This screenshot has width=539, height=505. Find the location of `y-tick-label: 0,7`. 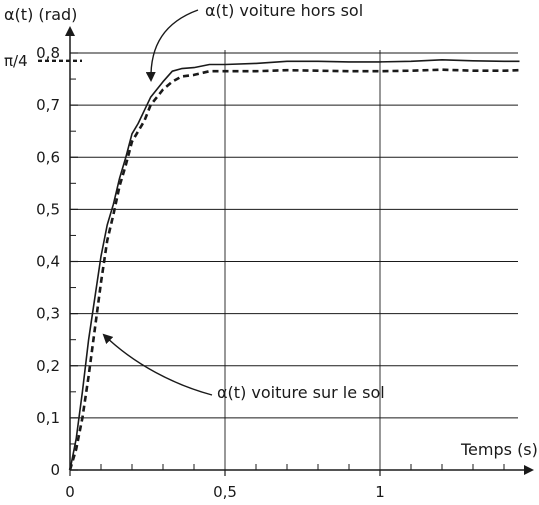

y-tick-label: 0,7 is located at coordinates (48, 105).